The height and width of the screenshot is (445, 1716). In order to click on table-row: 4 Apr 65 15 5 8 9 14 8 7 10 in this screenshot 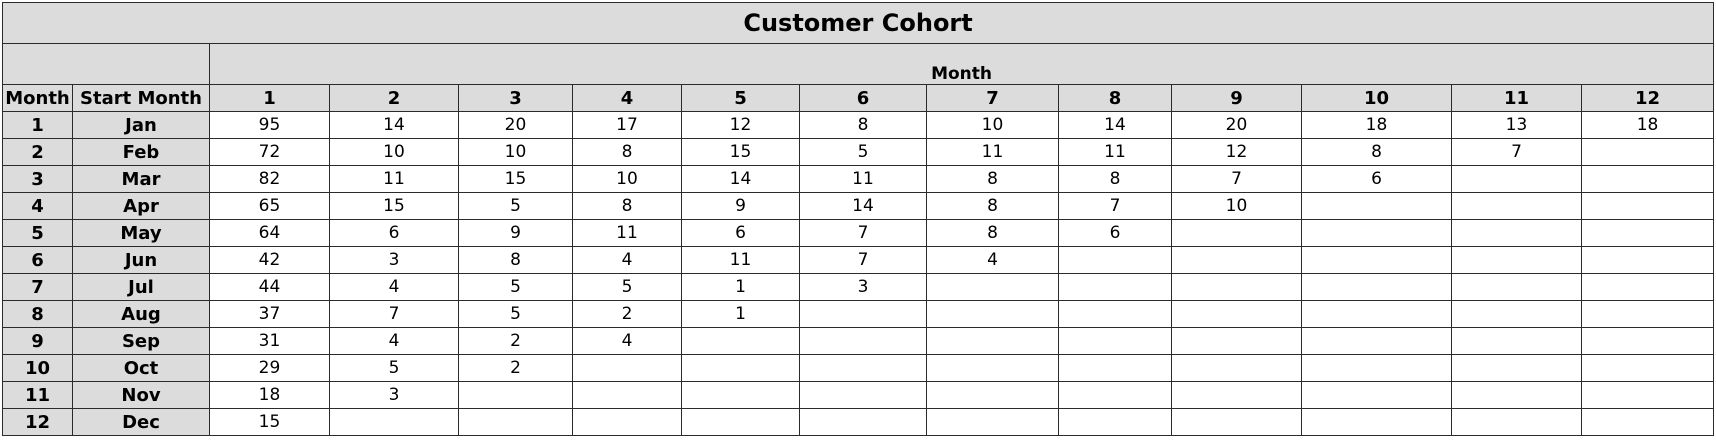, I will do `click(858, 206)`.